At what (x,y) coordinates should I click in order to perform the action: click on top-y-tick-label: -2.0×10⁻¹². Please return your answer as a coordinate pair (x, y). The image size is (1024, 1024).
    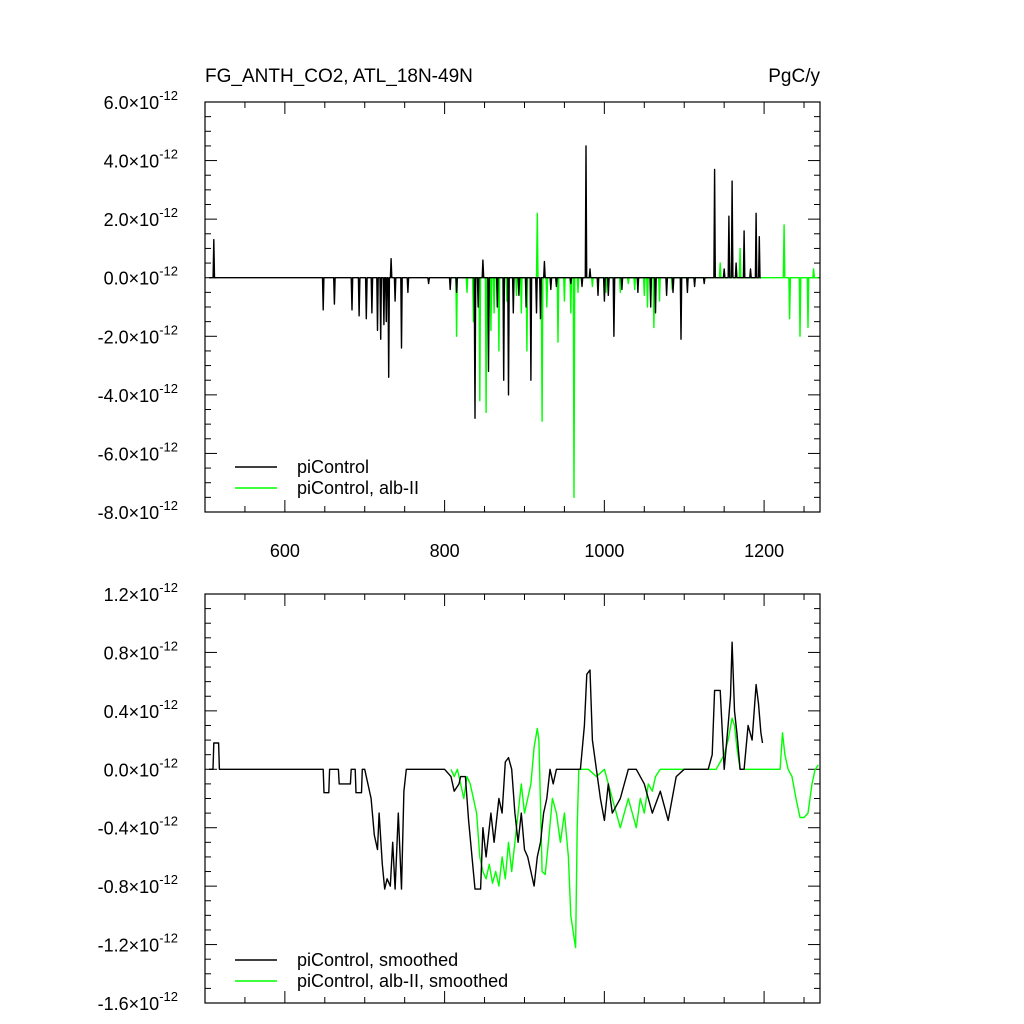
    Looking at the image, I should click on (138, 334).